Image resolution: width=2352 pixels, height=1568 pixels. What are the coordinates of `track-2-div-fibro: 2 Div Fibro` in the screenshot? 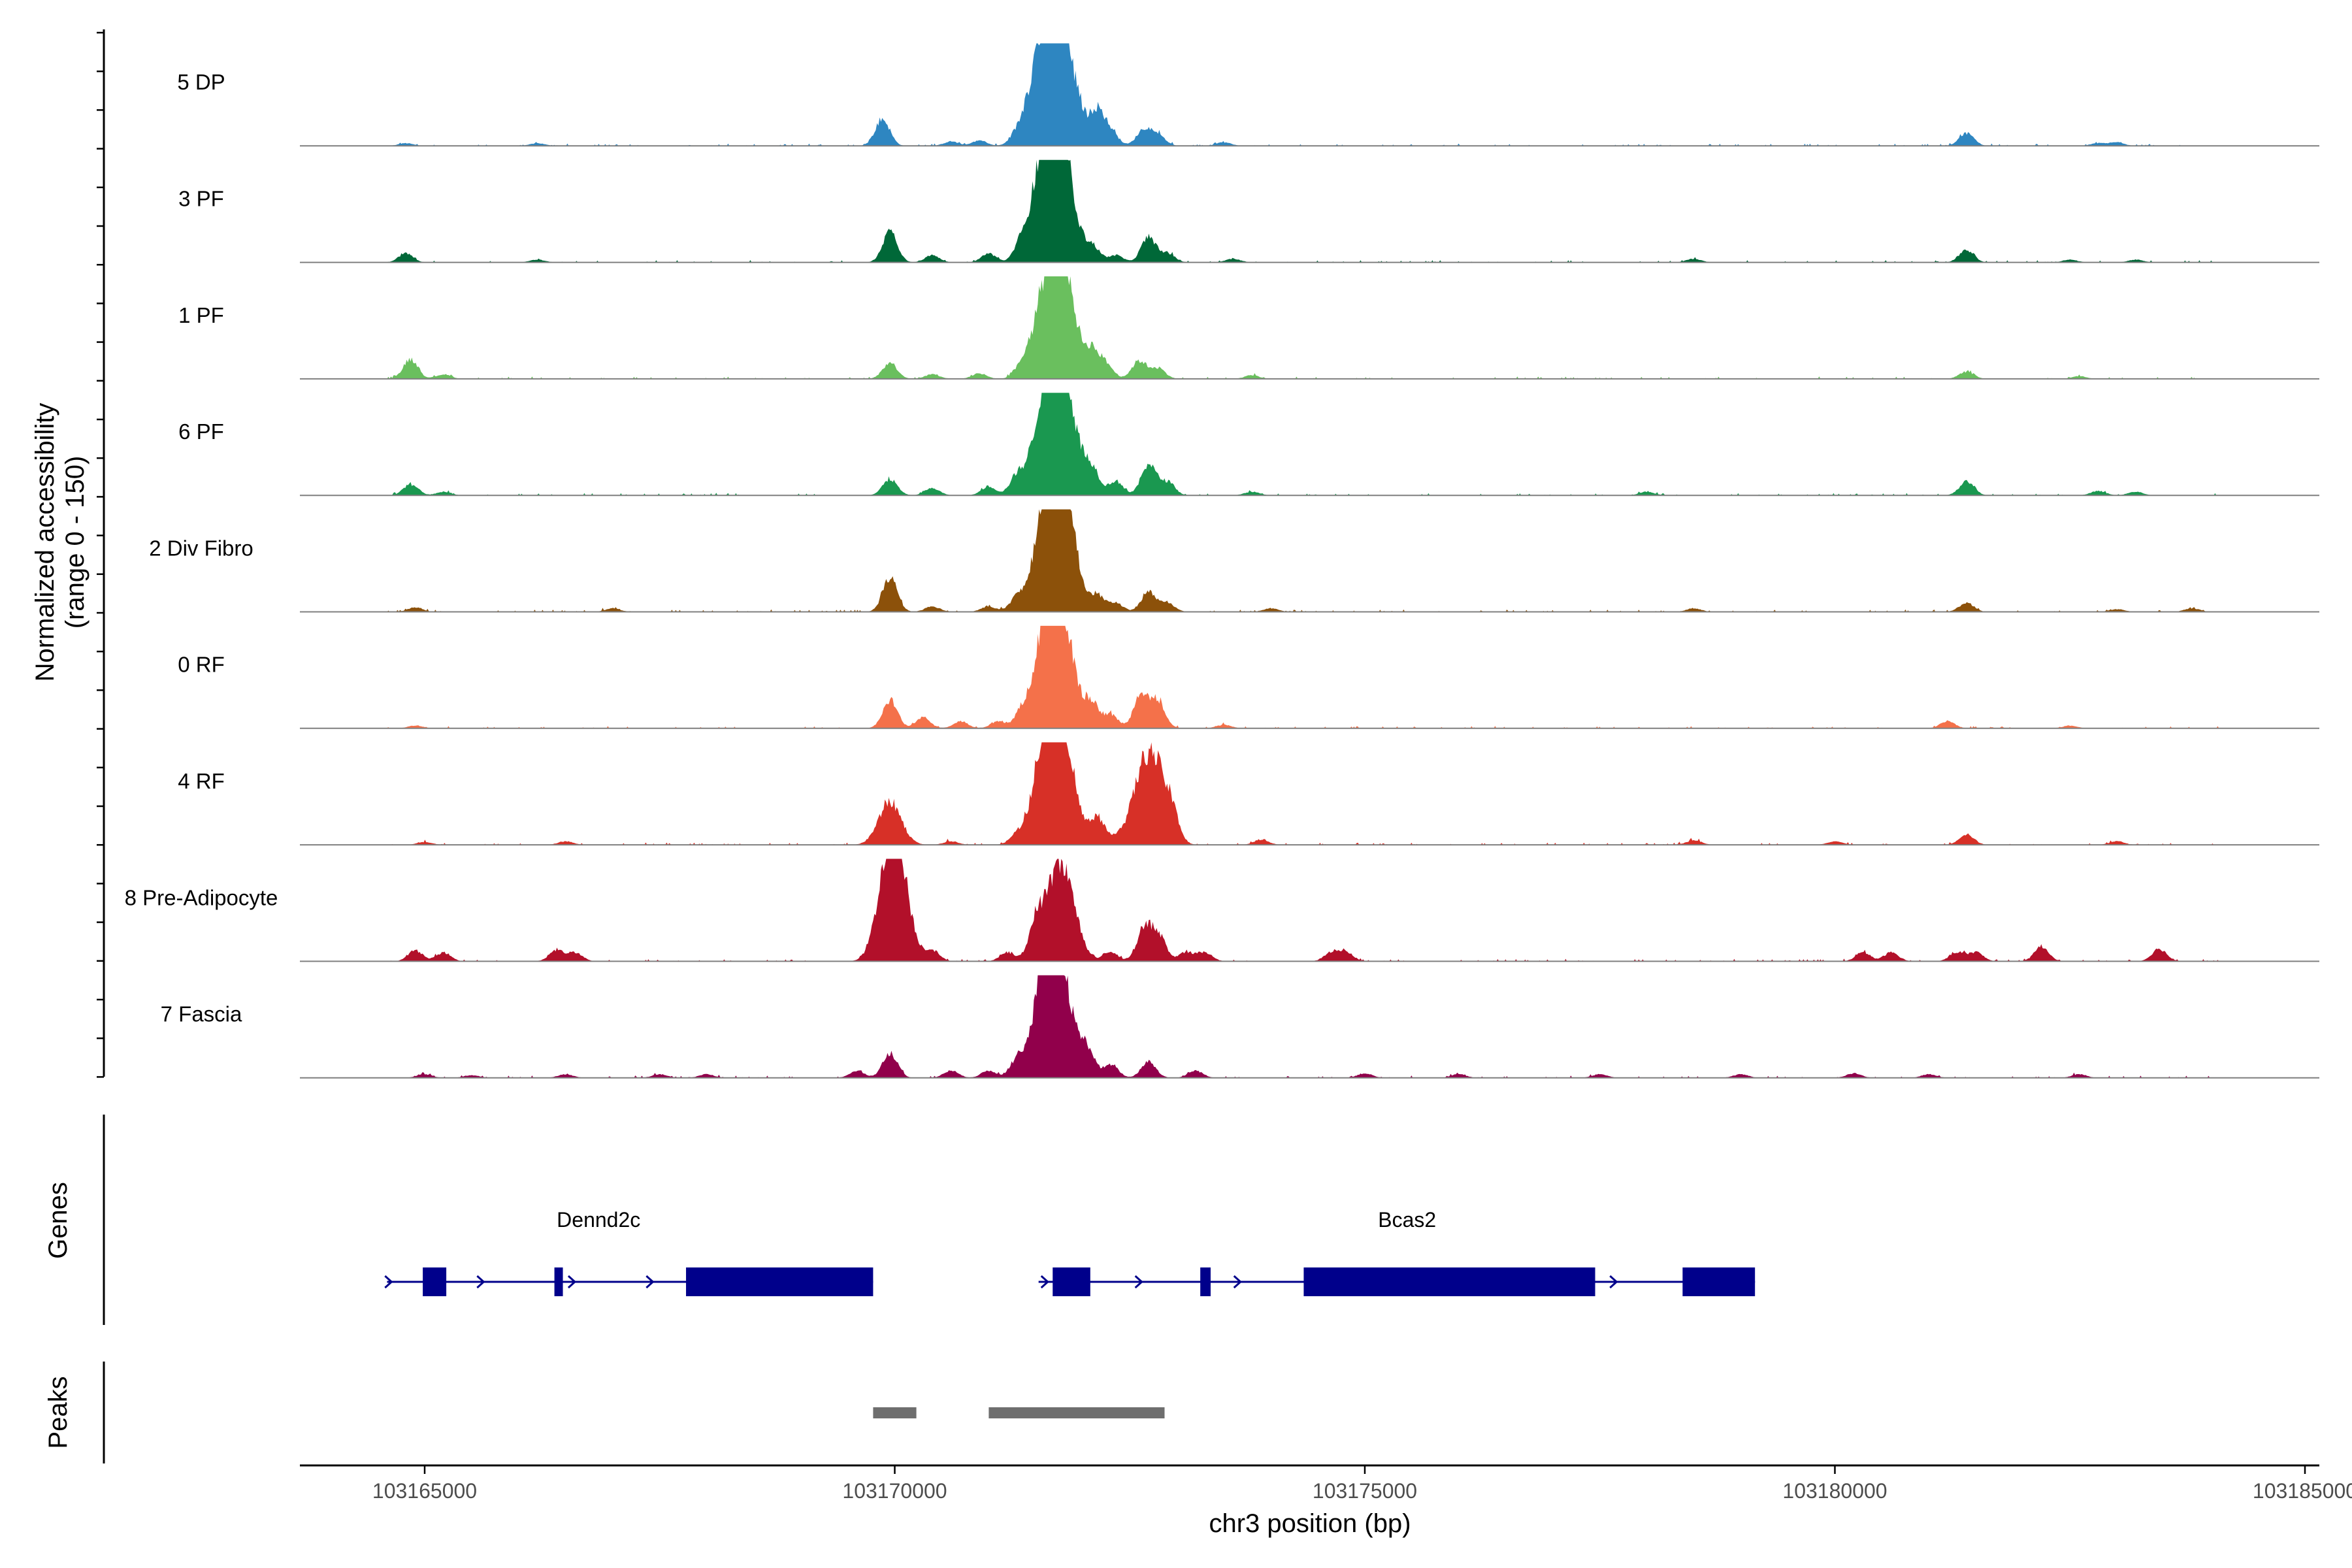 It's located at (1234, 561).